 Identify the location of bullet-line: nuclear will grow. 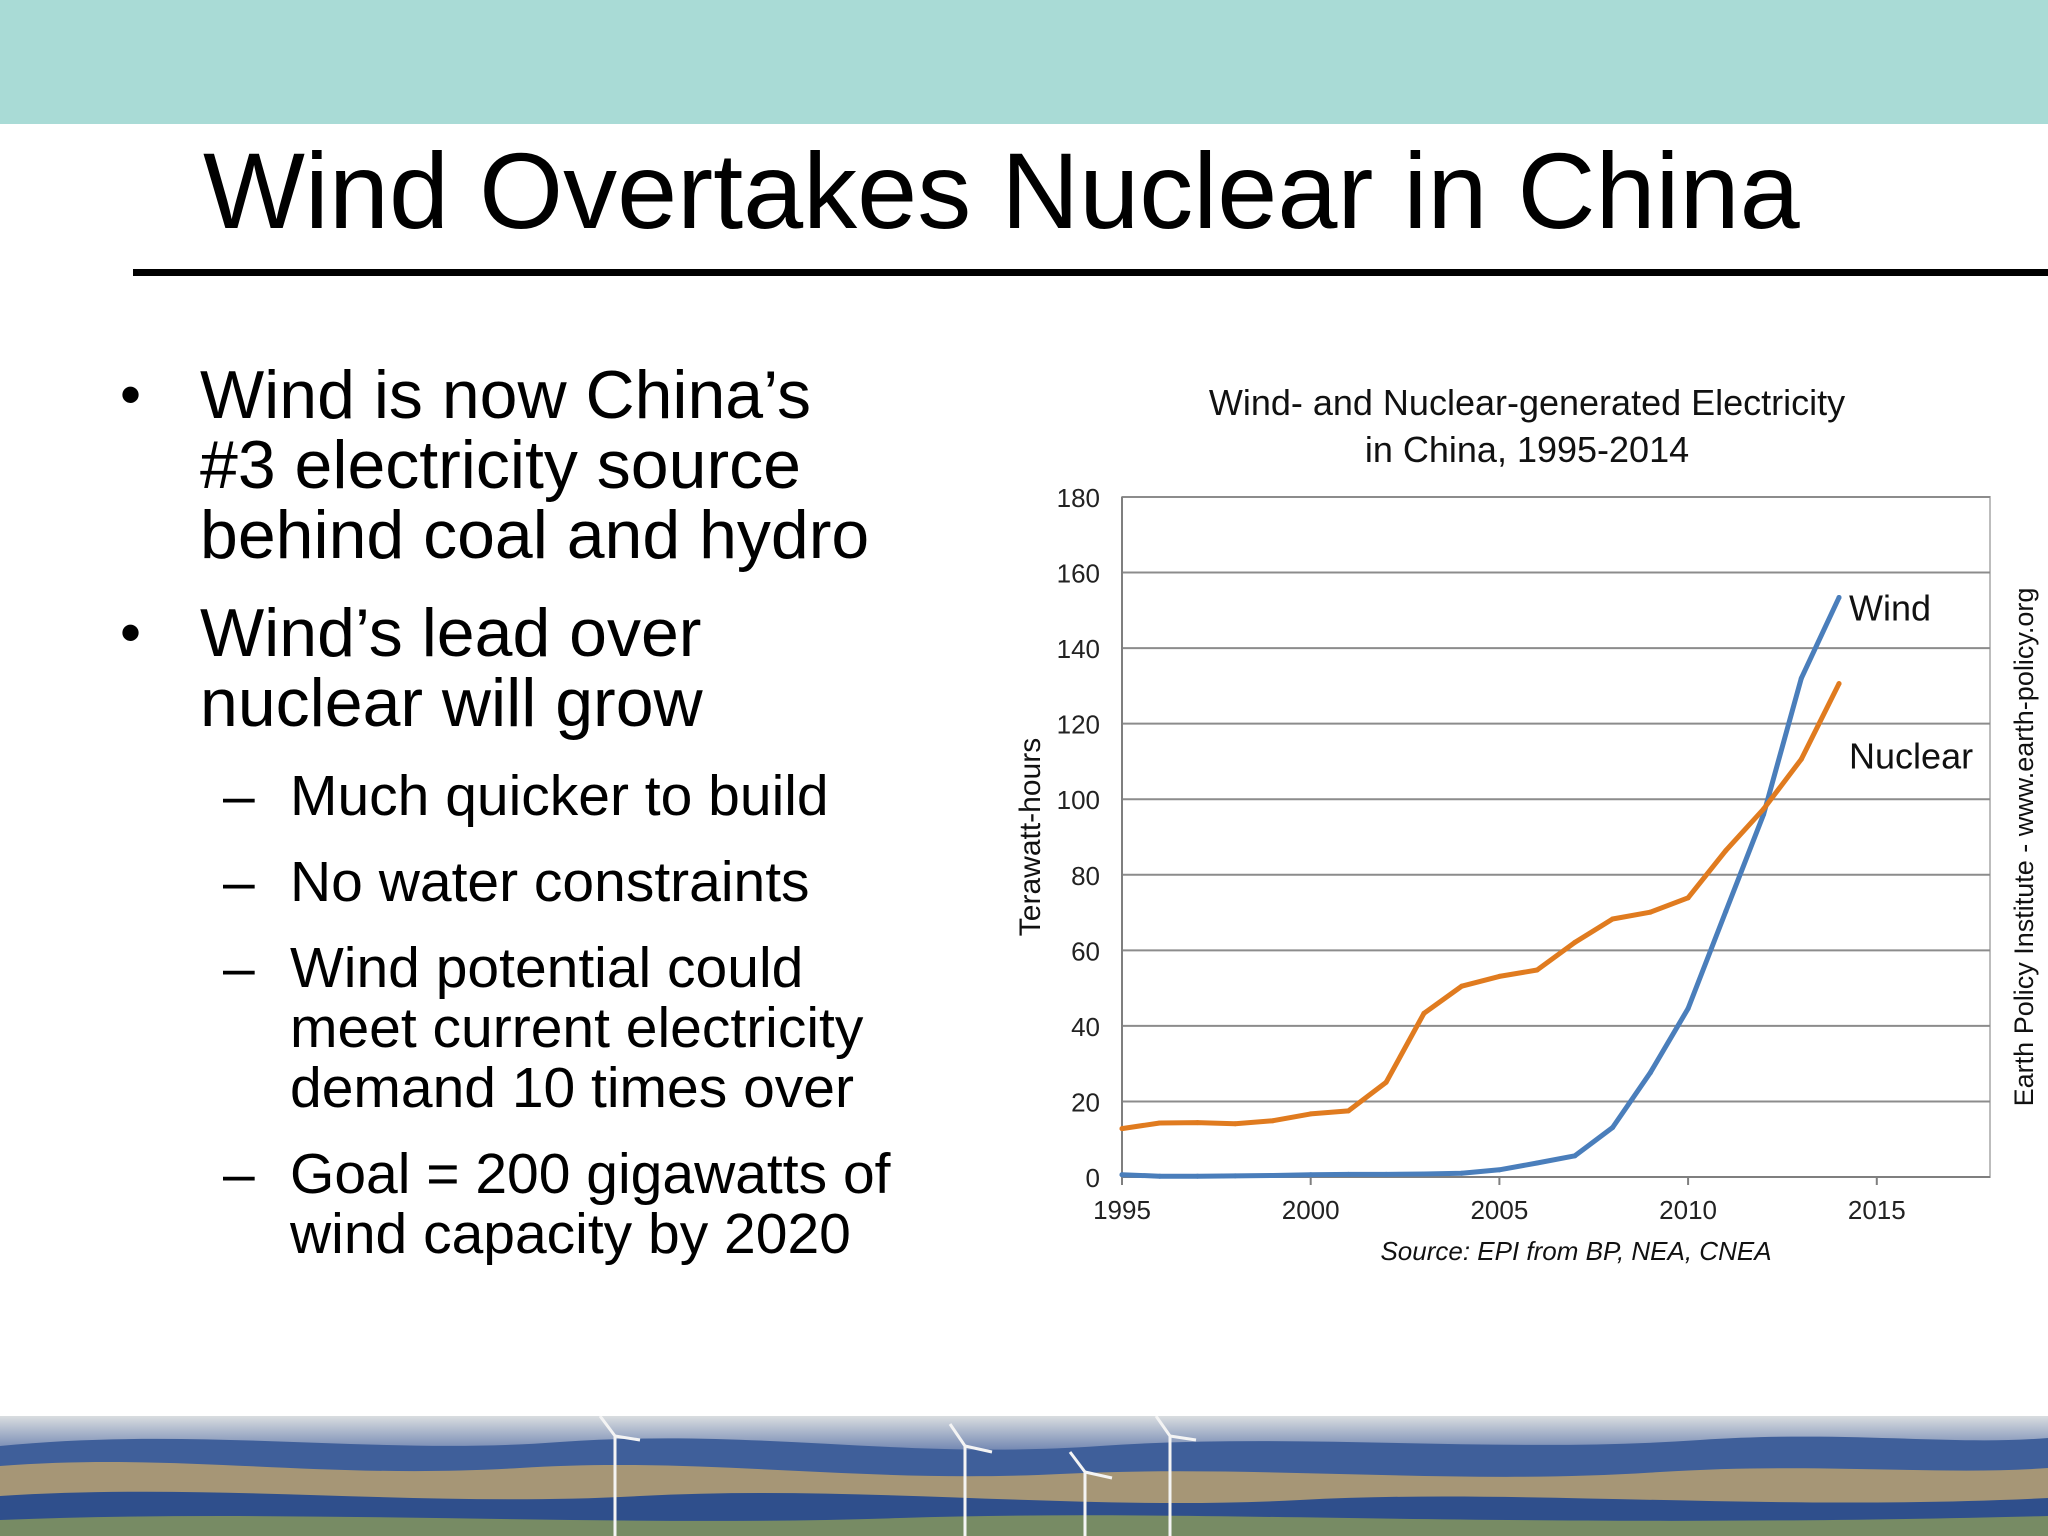
(451, 703).